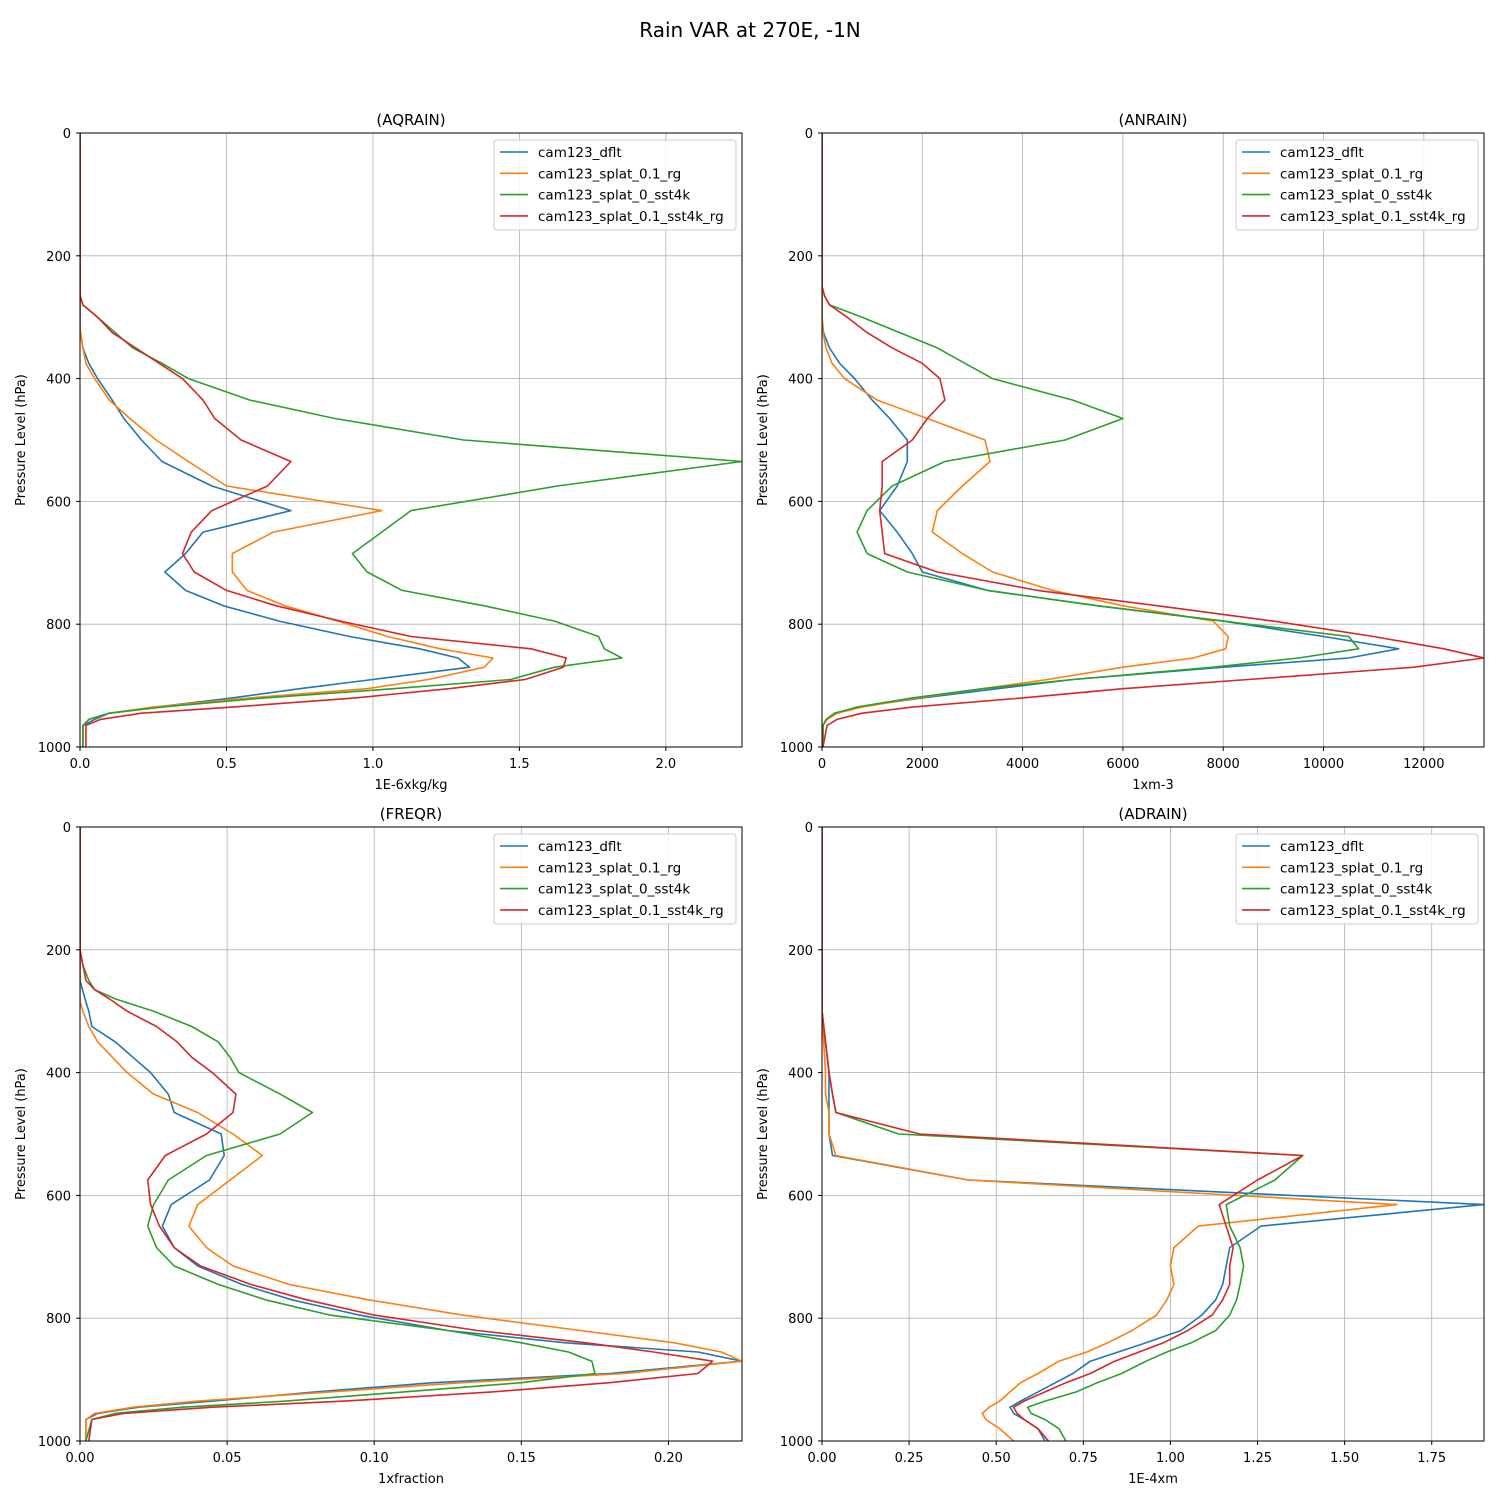  I want to click on x-tick-label: 0.25, so click(909, 1458).